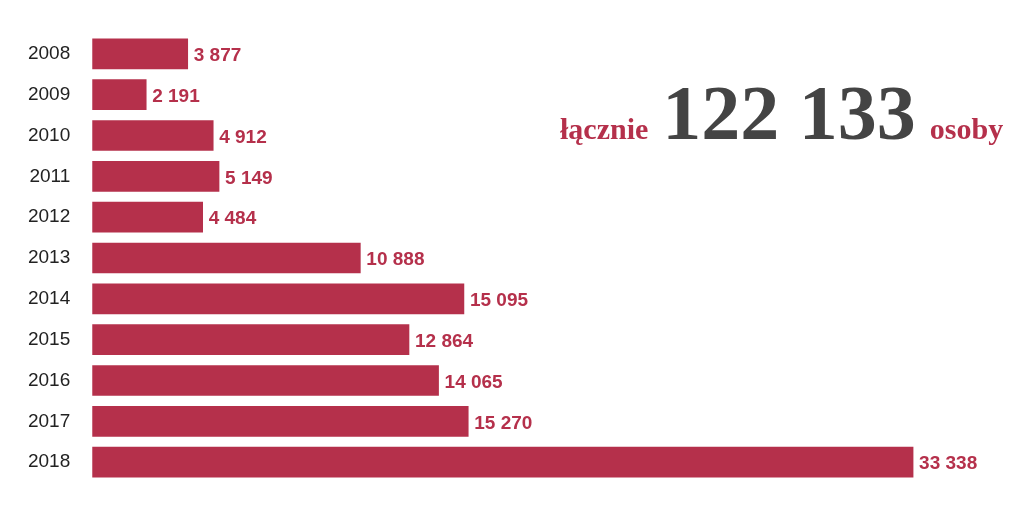 The width and height of the screenshot is (1032, 516). What do you see at coordinates (49, 461) in the screenshot?
I see `y-tick-label: 2018` at bounding box center [49, 461].